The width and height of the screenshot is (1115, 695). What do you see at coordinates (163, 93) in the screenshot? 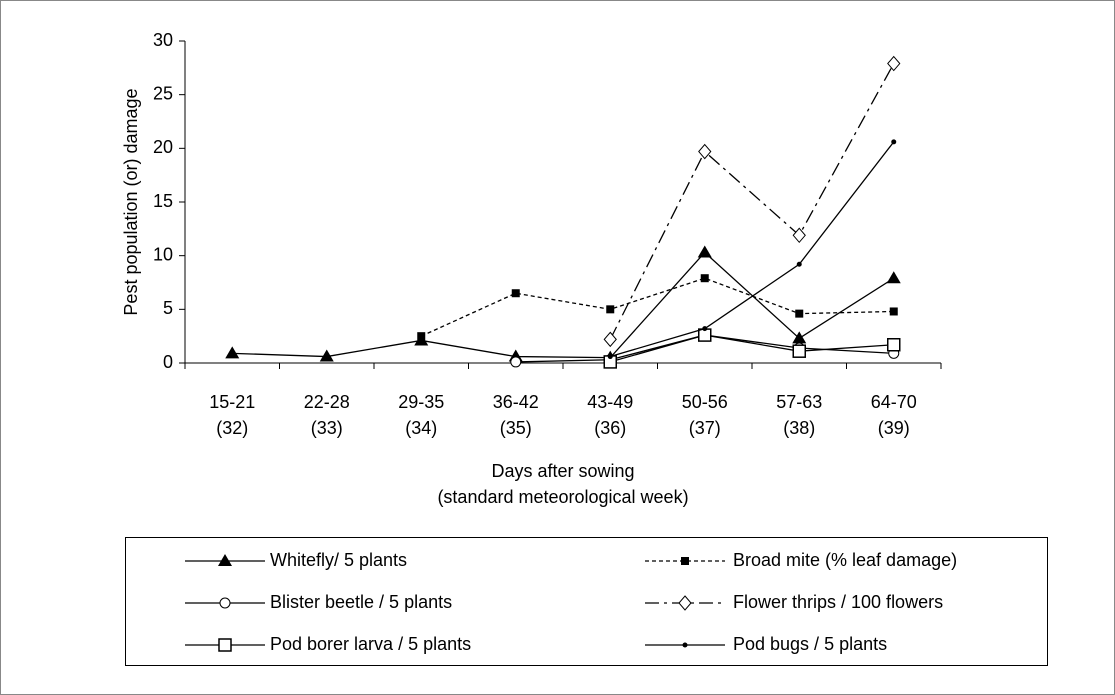
I see `y-tick-label: 25` at bounding box center [163, 93].